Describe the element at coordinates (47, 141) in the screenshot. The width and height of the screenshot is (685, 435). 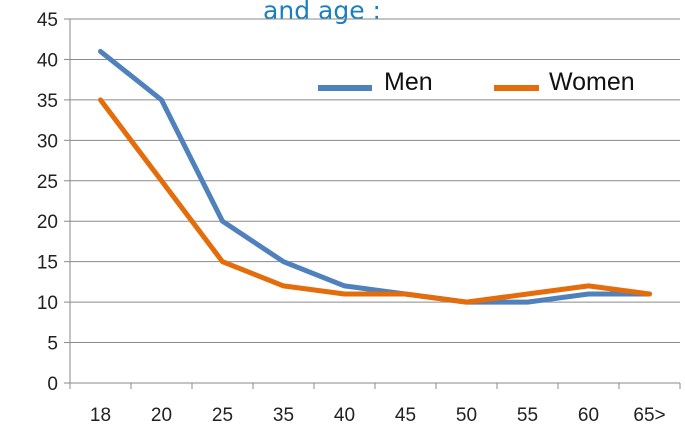
I see `y-tick-label: 30` at that location.